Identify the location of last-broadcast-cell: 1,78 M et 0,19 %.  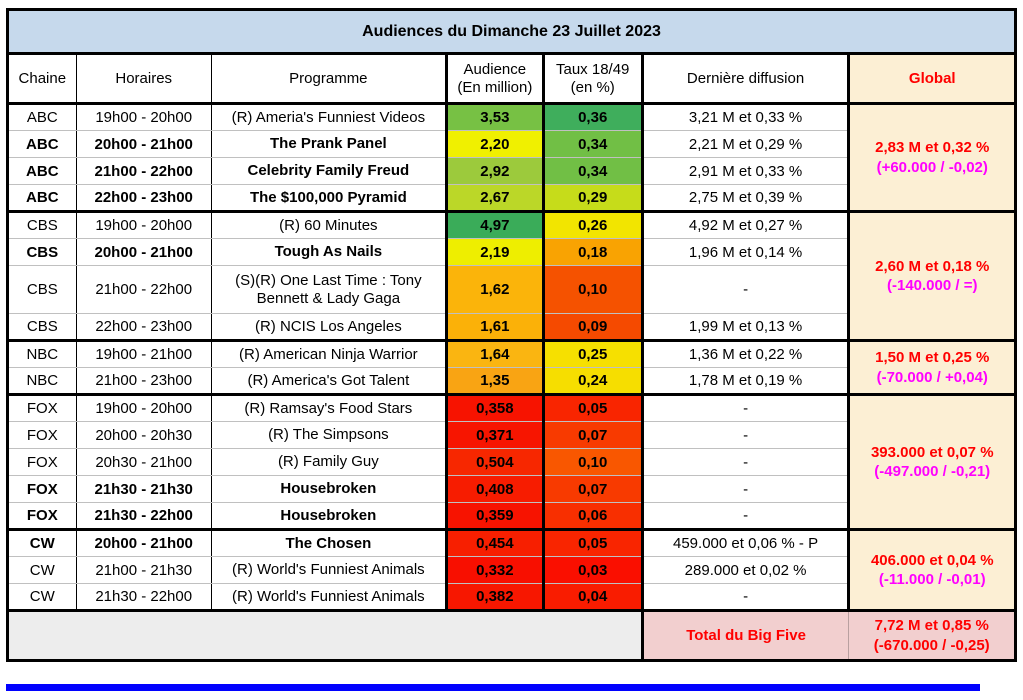
(746, 381).